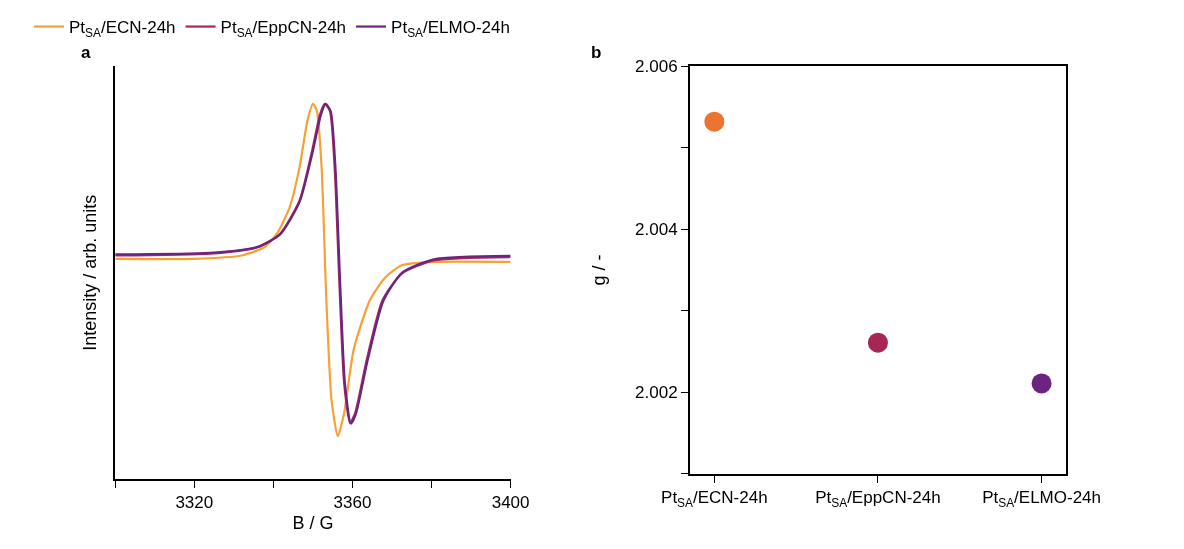 This screenshot has width=1184, height=549. What do you see at coordinates (1042, 499) in the screenshot?
I see `x-tick-label: Pt$_{SA}$/ELMO-24h` at bounding box center [1042, 499].